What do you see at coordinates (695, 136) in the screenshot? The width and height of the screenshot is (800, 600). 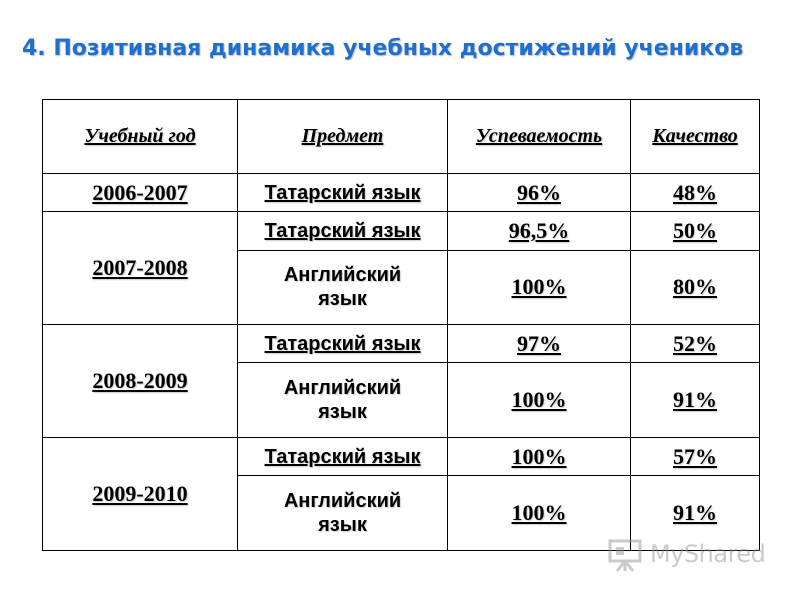 I see `header-quality: Качество` at bounding box center [695, 136].